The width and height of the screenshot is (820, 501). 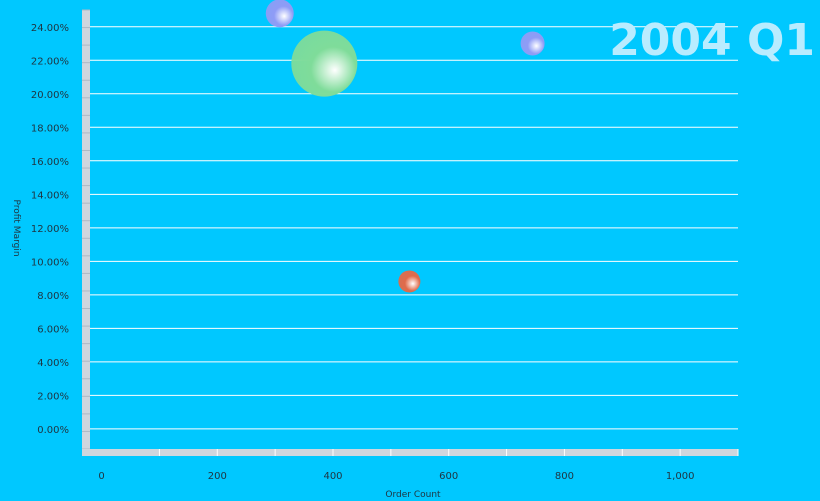 What do you see at coordinates (101, 476) in the screenshot?
I see `x-tick-label: 0` at bounding box center [101, 476].